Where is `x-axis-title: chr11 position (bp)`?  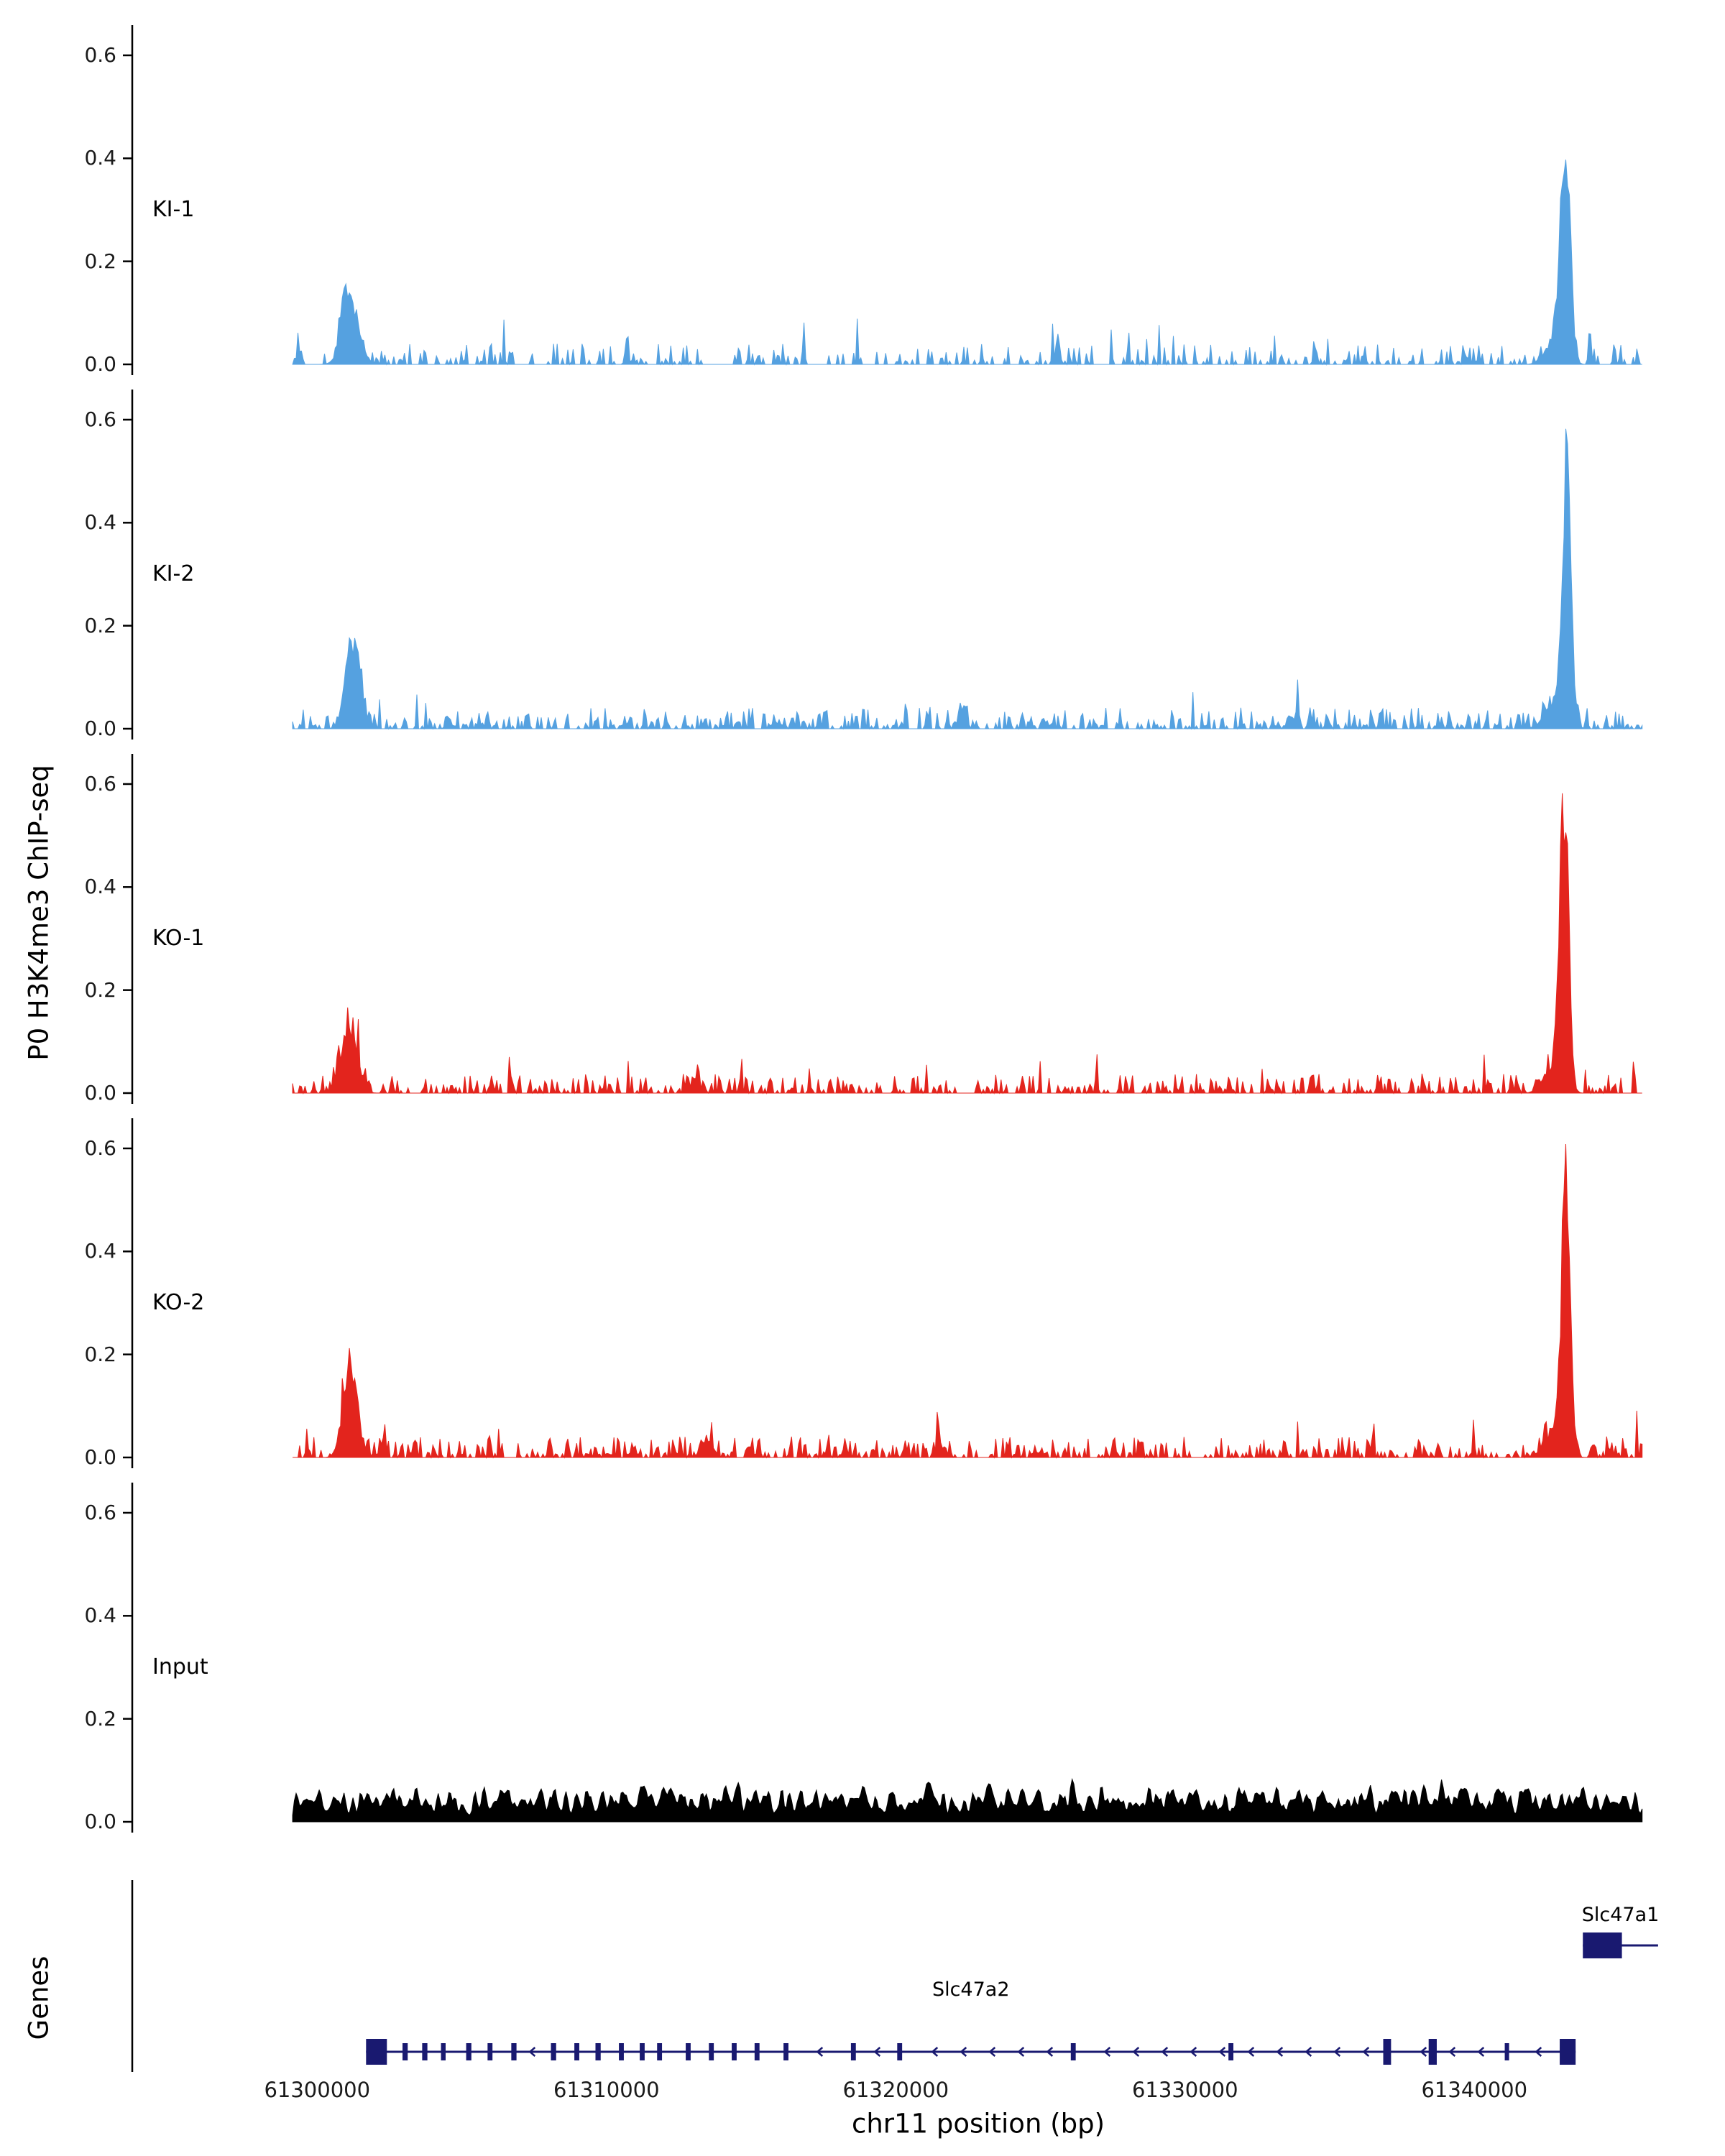 x-axis-title: chr11 position (bp) is located at coordinates (978, 2123).